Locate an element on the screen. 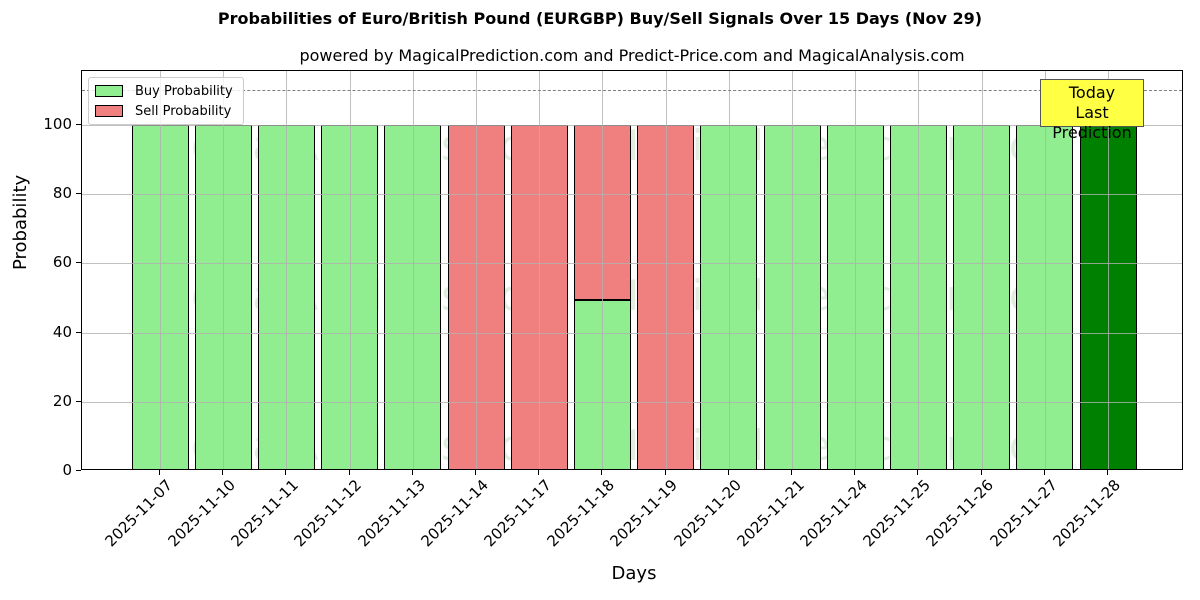 The height and width of the screenshot is (600, 1200). annotation-line-1: Today is located at coordinates (1092, 92).